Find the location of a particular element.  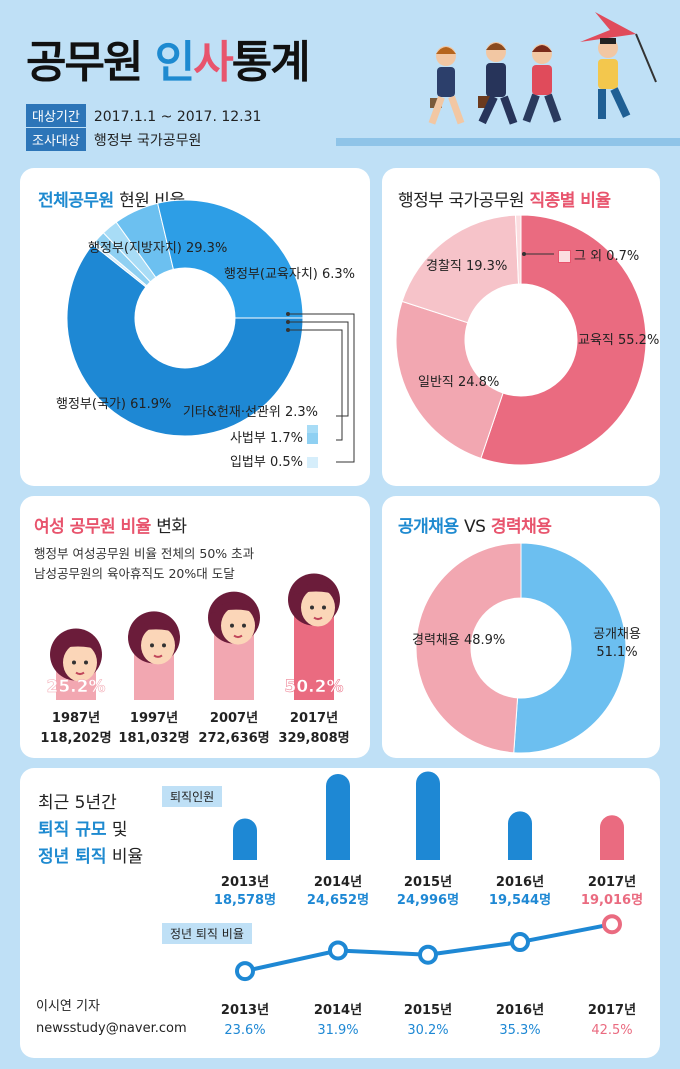

ratio-value-label-2: 30.2% is located at coordinates (427, 1030).